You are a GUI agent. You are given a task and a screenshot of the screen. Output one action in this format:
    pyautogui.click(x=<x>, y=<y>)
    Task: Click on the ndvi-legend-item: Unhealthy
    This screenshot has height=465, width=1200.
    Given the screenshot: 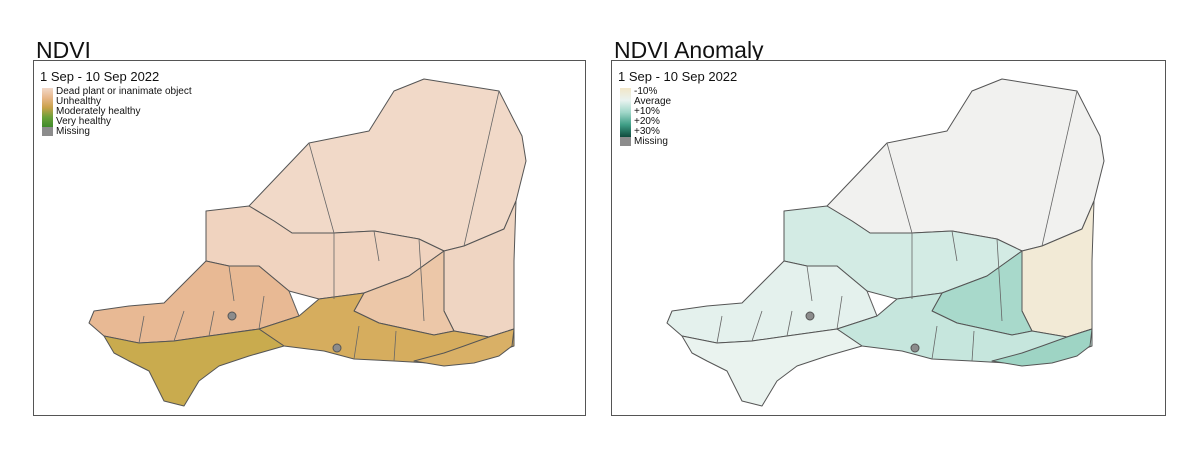 What is the action you would take?
    pyautogui.click(x=79, y=101)
    